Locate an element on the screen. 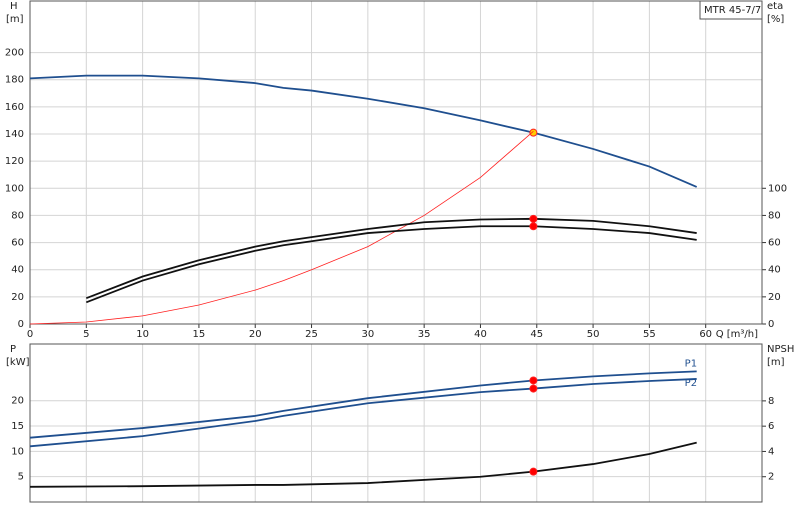 This screenshot has width=800, height=524. x-tick-label: 20 is located at coordinates (255, 334).